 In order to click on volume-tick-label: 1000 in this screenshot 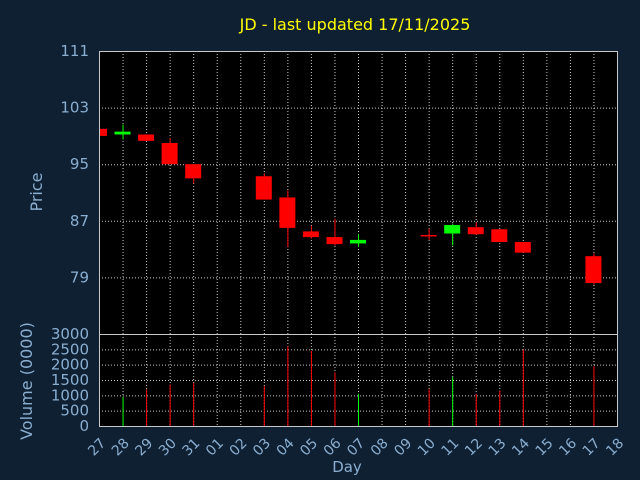, I will do `click(70, 395)`.